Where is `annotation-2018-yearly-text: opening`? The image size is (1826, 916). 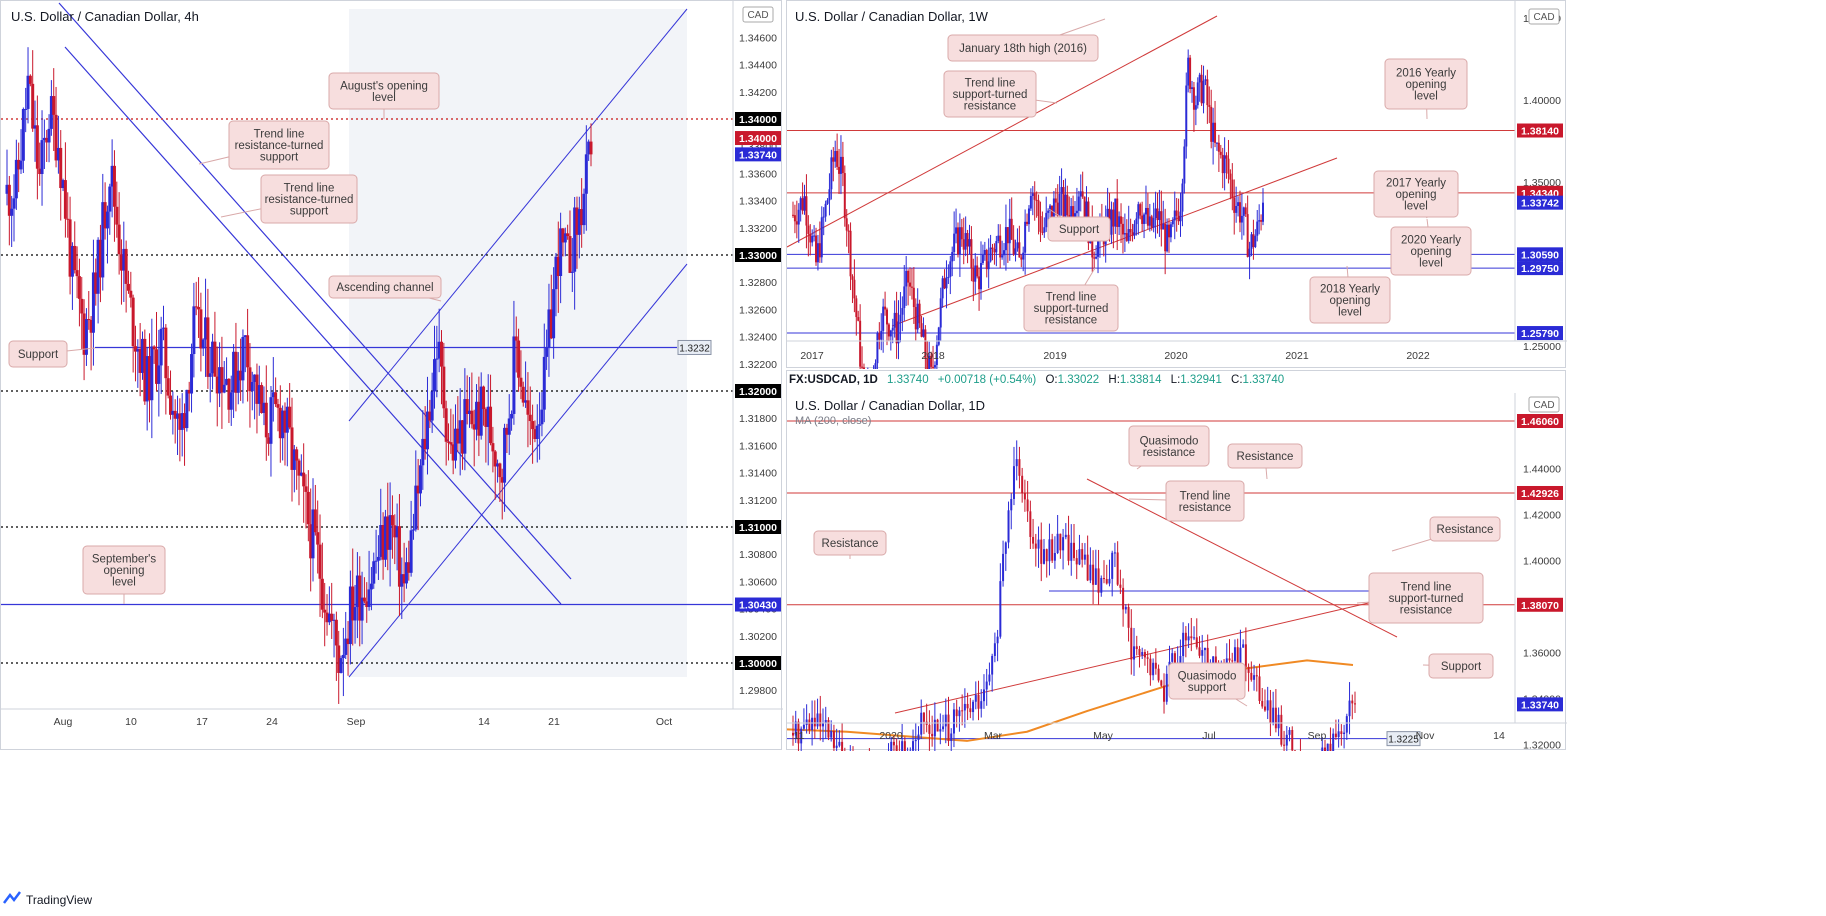 annotation-2018-yearly-text: opening is located at coordinates (1350, 301).